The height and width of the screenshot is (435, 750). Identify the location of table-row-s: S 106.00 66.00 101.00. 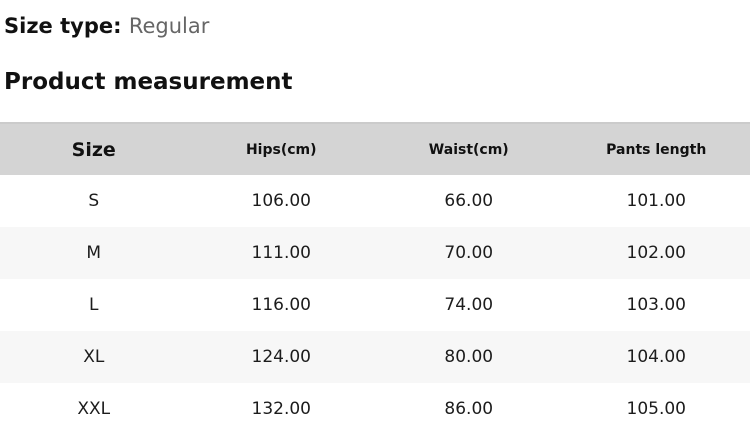
(375, 201).